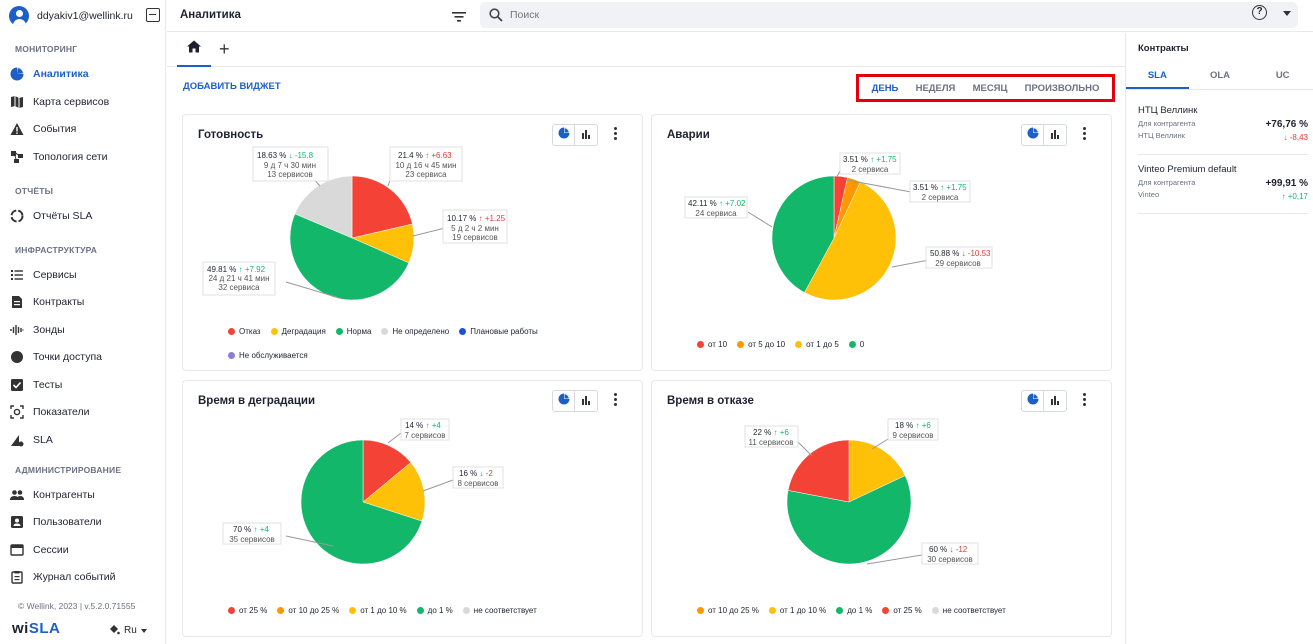  What do you see at coordinates (85, 495) in the screenshot?
I see `sidebar-item-counterparties: Контрагенты` at bounding box center [85, 495].